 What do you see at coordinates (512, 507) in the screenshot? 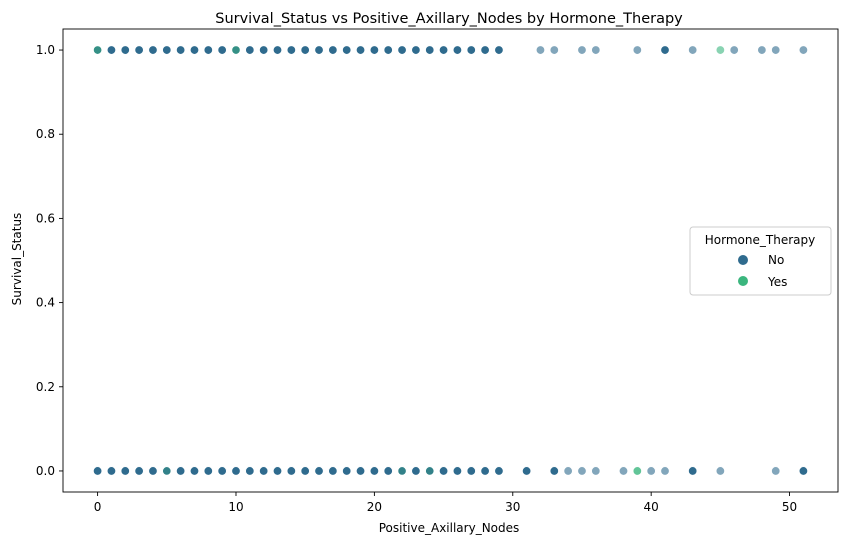
I see `x-tick-label: 30` at bounding box center [512, 507].